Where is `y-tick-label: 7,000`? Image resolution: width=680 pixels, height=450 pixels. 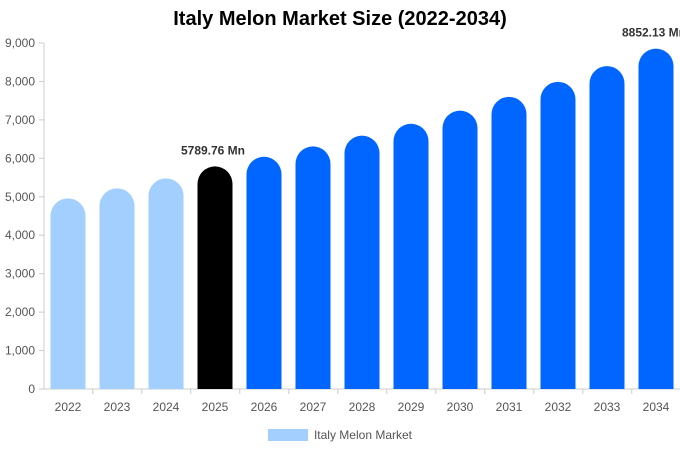 y-tick-label: 7,000 is located at coordinates (20, 120).